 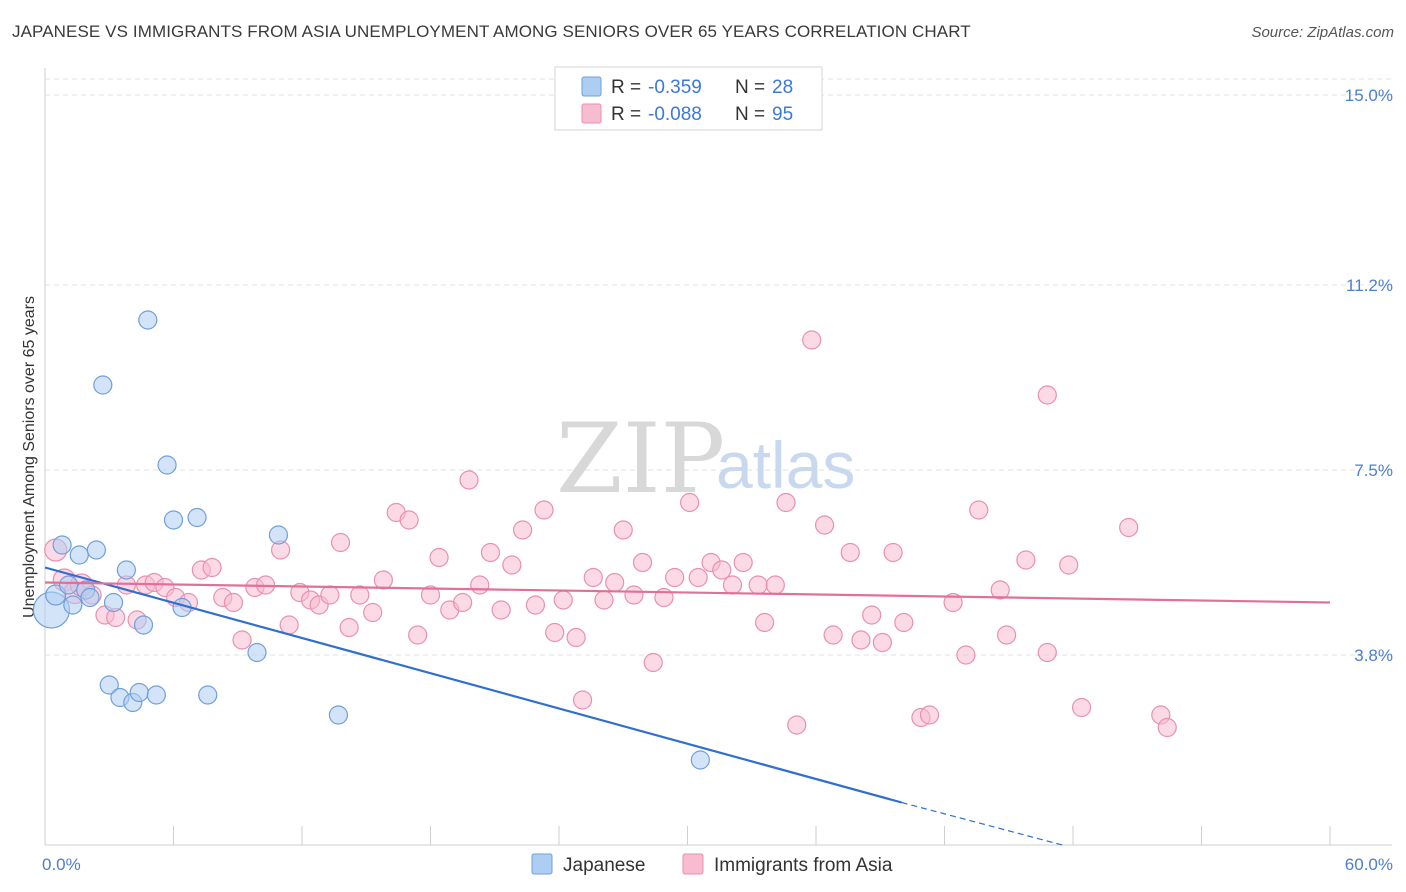 What do you see at coordinates (61, 864) in the screenshot?
I see `x-tick-label-0: 0.0%` at bounding box center [61, 864].